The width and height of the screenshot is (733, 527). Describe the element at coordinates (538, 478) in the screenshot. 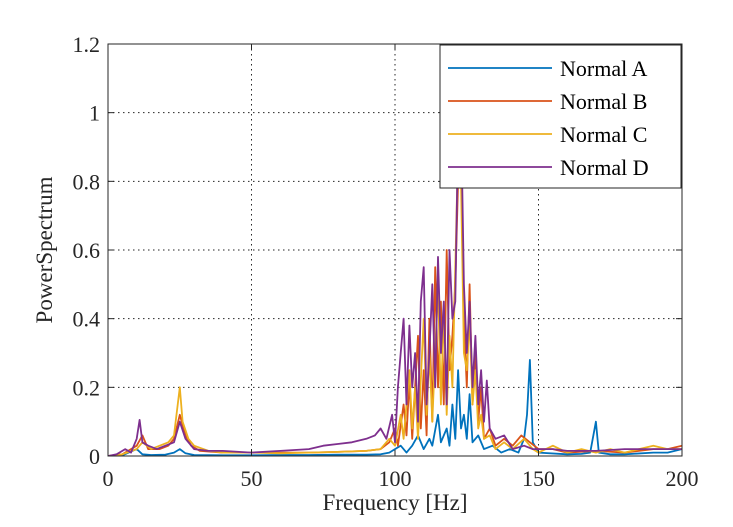

I see `x-tick-label: 150` at that location.